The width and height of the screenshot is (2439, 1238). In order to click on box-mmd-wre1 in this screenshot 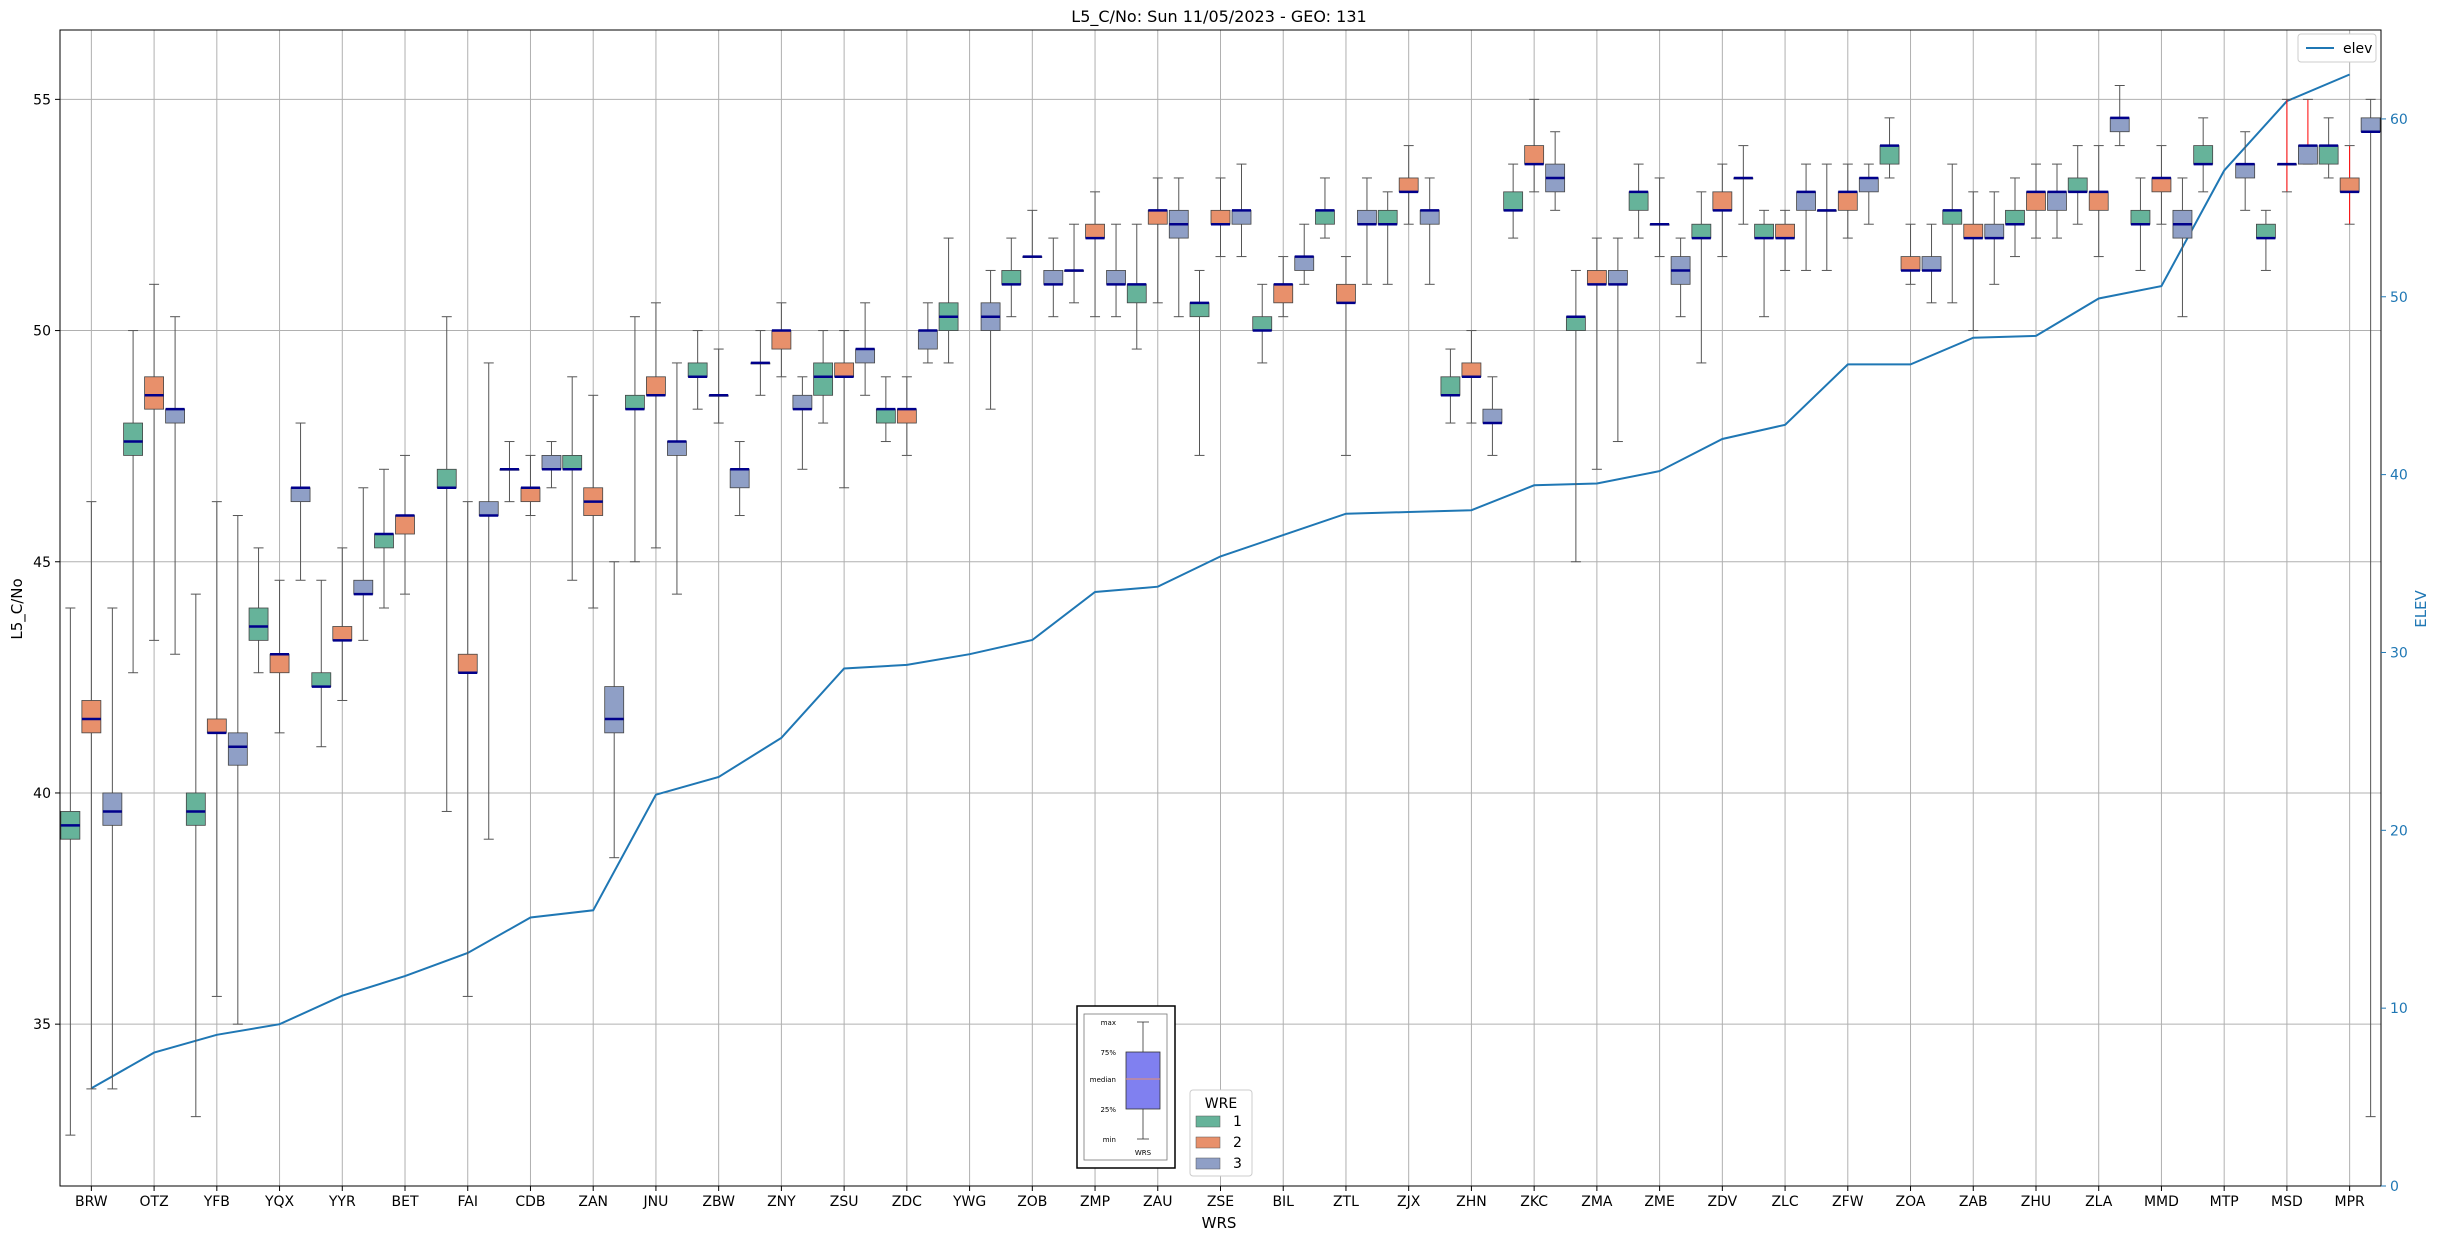, I will do `click(2140, 224)`.